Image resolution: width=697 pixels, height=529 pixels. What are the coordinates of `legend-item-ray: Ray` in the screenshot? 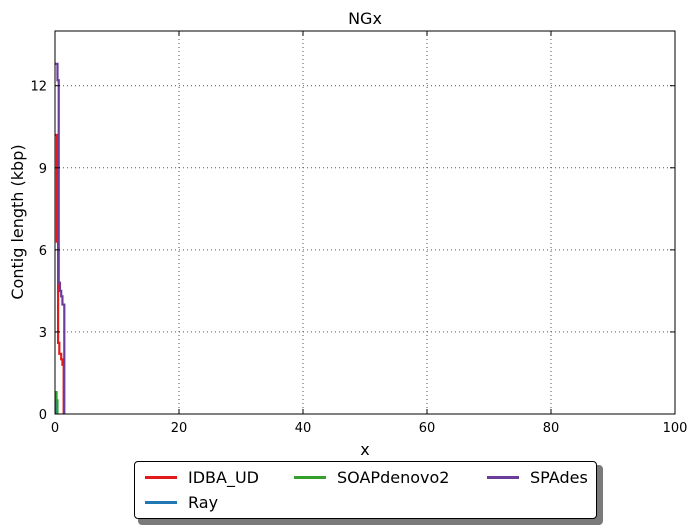 It's located at (181, 502).